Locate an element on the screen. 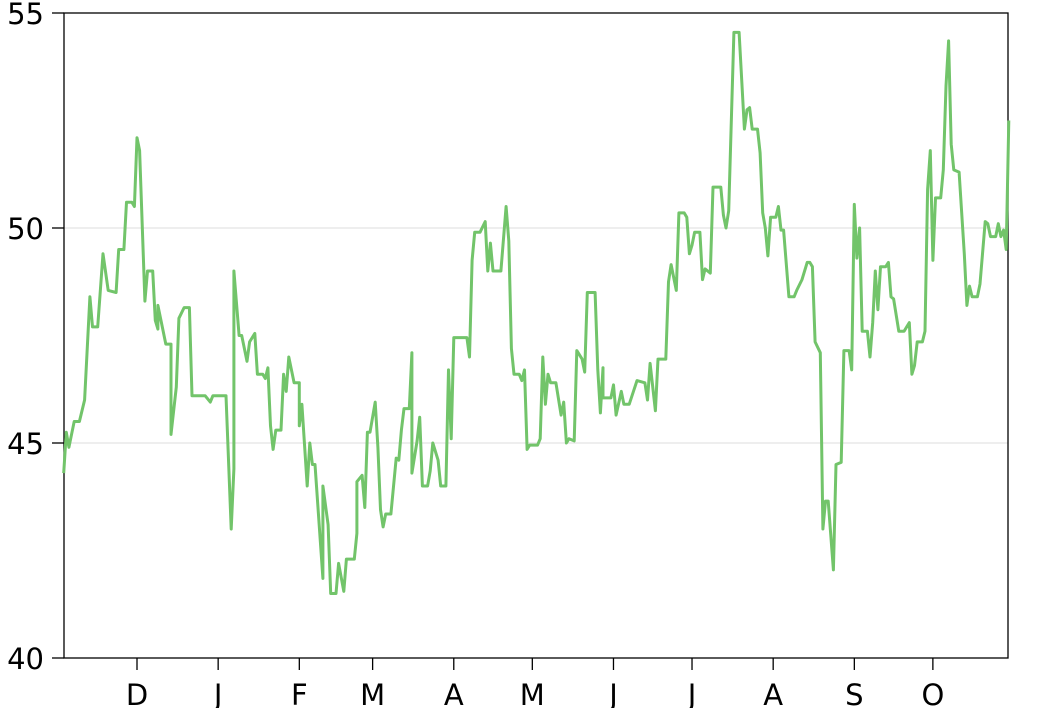 This screenshot has width=1040, height=708. y-tick-label: 45 is located at coordinates (25, 444).